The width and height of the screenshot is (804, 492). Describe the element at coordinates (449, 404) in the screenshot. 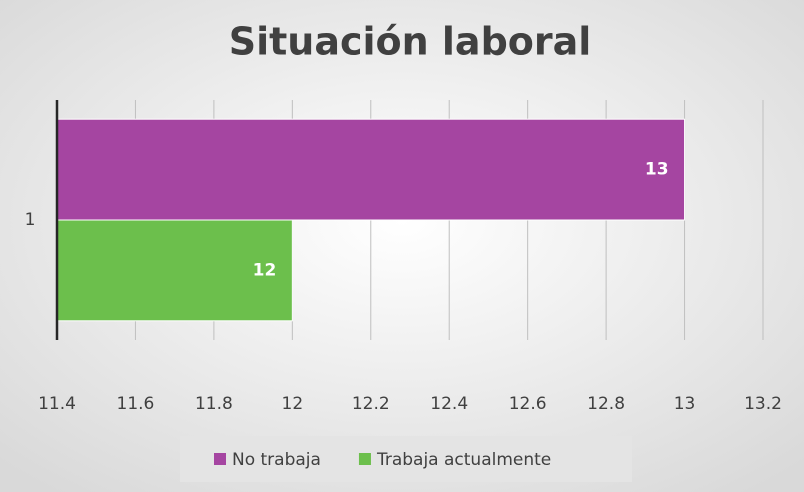

I see `x-tick-label: 12.4` at that location.